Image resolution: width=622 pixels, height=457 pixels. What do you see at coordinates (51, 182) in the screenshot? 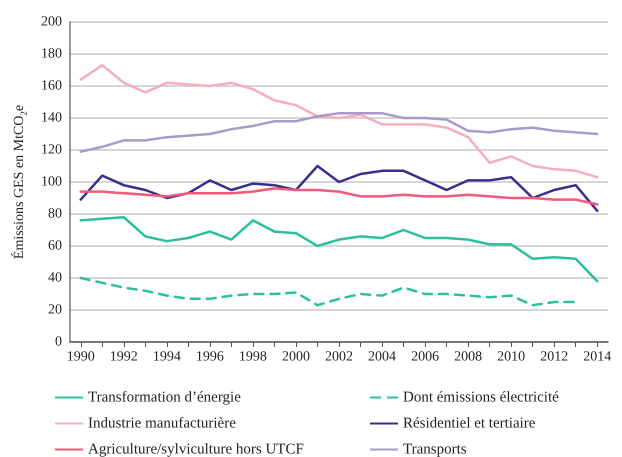
I see `y-tick-label: 100` at bounding box center [51, 182].